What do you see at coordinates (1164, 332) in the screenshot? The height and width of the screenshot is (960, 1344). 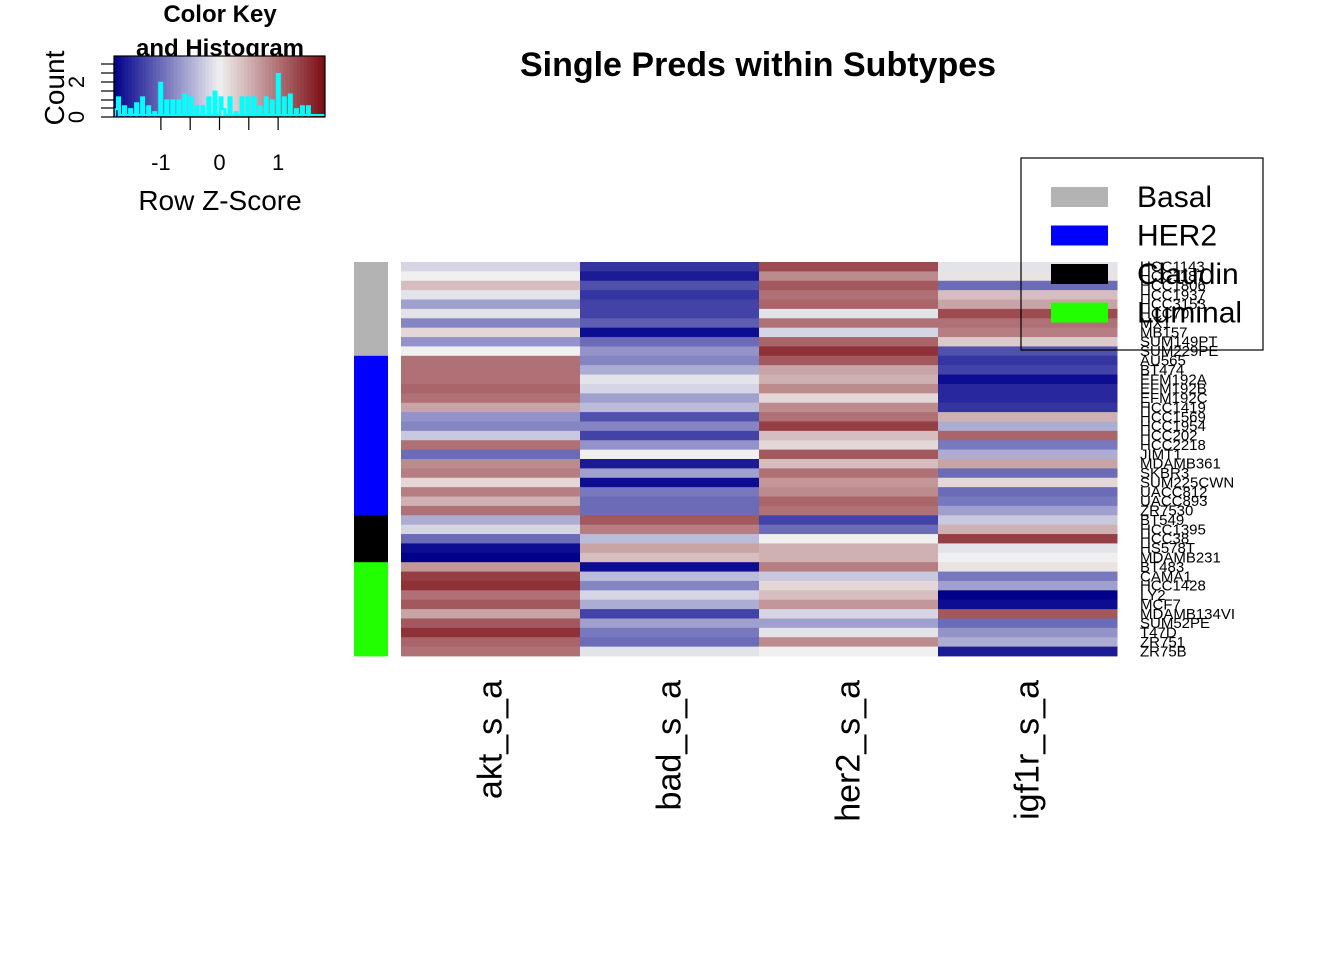 I see `row-label: MB157` at bounding box center [1164, 332].